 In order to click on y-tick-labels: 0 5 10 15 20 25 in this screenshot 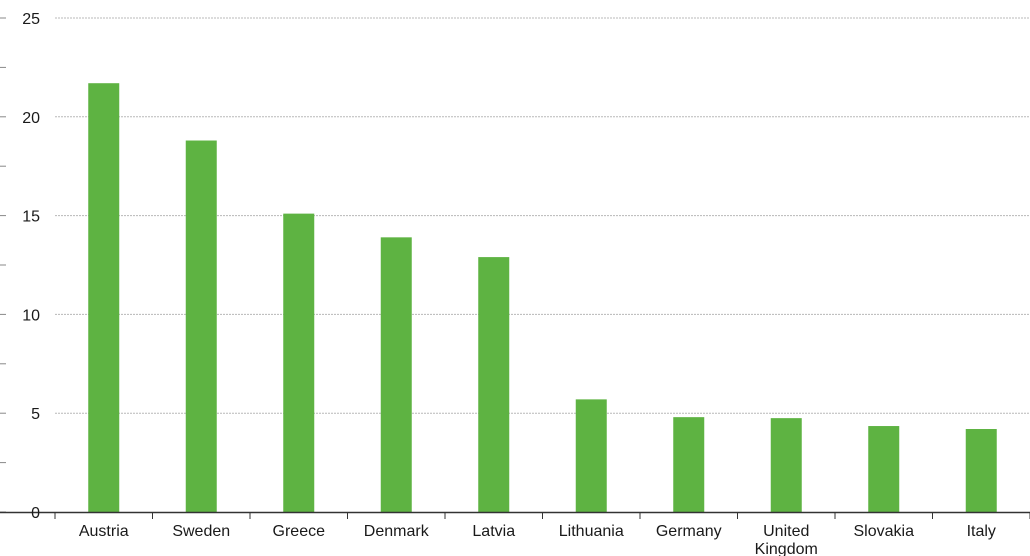, I will do `click(31, 266)`.